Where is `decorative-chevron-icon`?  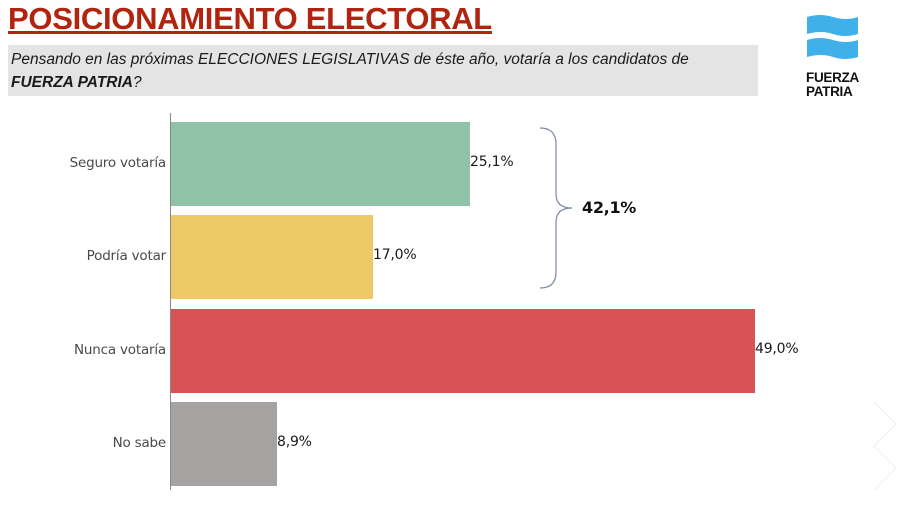 decorative-chevron-icon is located at coordinates (885, 446).